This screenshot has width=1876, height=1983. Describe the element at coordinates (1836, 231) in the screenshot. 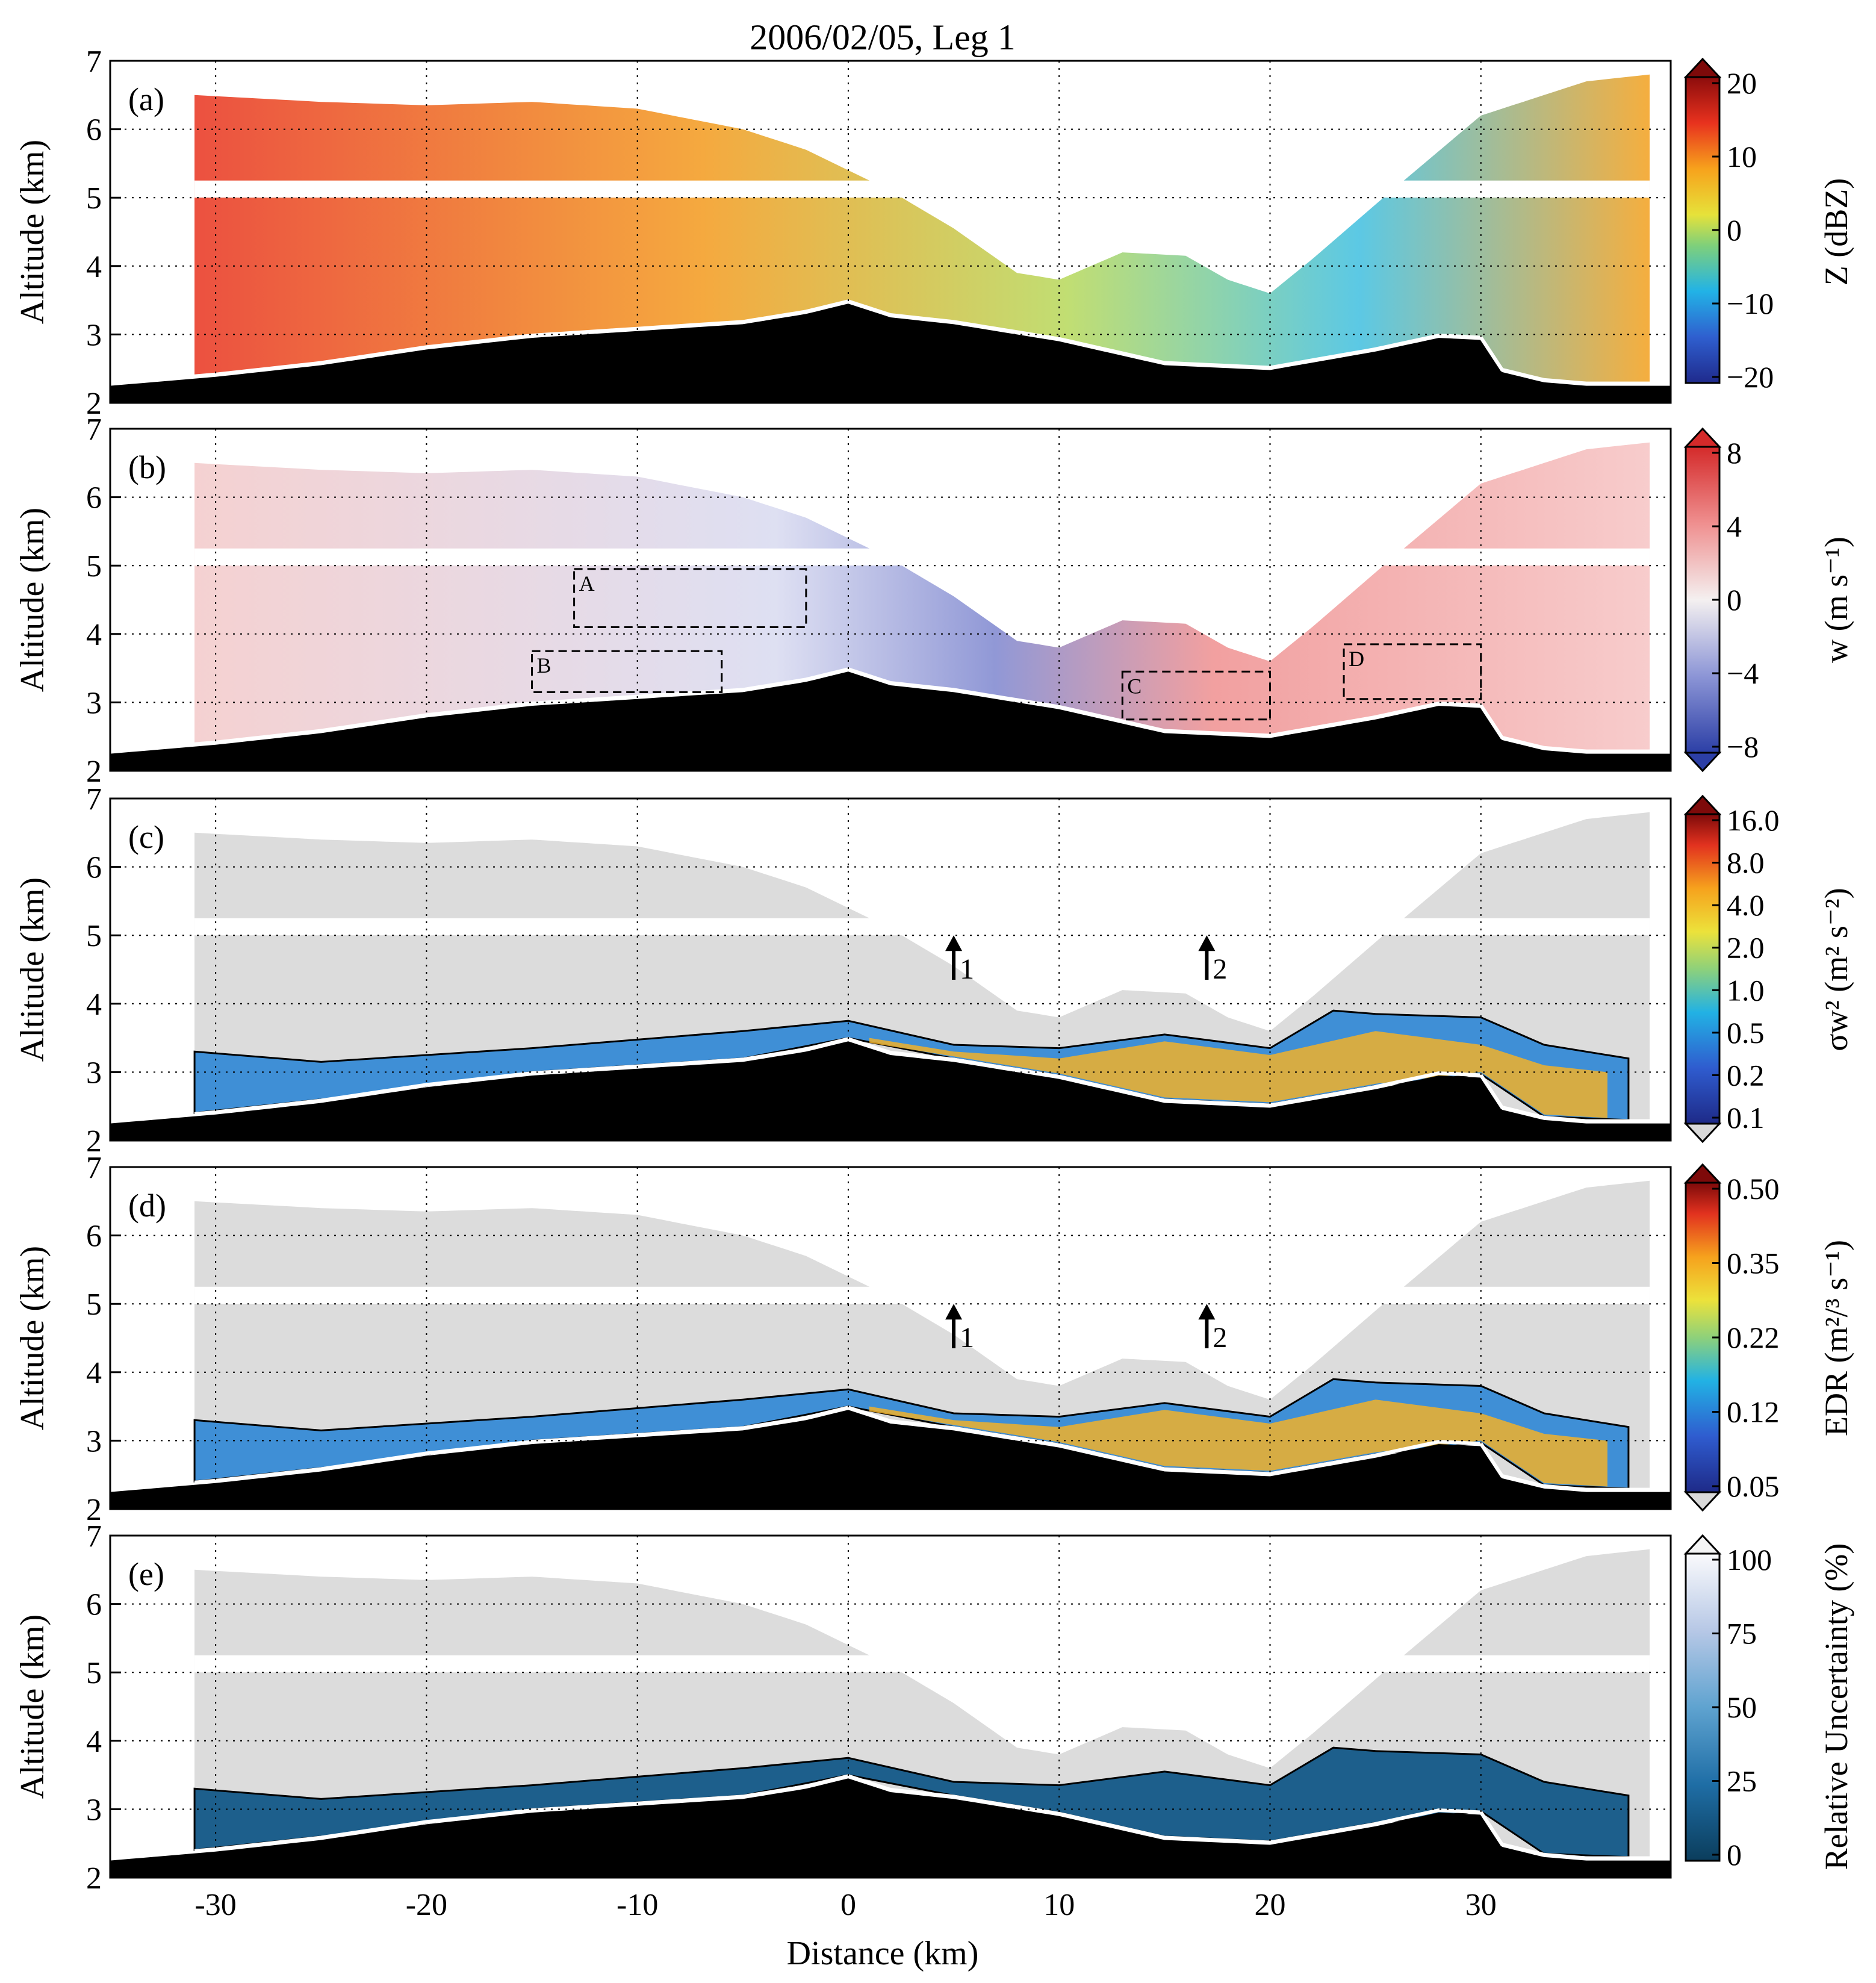

I see `colorbar-label: Z (dBZ)` at that location.